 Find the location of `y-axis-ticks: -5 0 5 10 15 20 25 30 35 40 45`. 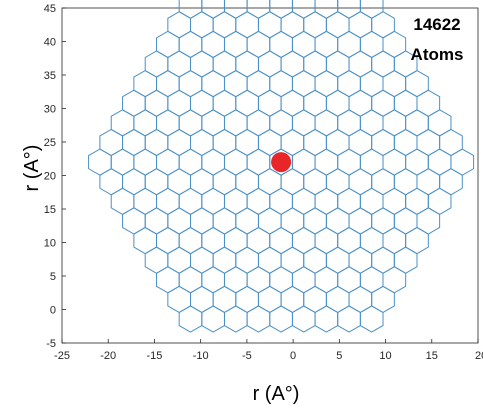

y-axis-ticks: -5 0 5 10 15 20 25 30 35 40 45 is located at coordinates (55, 176).